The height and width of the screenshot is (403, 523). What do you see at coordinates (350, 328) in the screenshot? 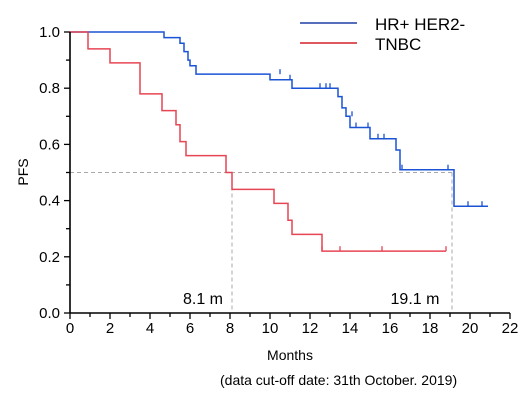
I see `x-tick-label: 14` at bounding box center [350, 328].